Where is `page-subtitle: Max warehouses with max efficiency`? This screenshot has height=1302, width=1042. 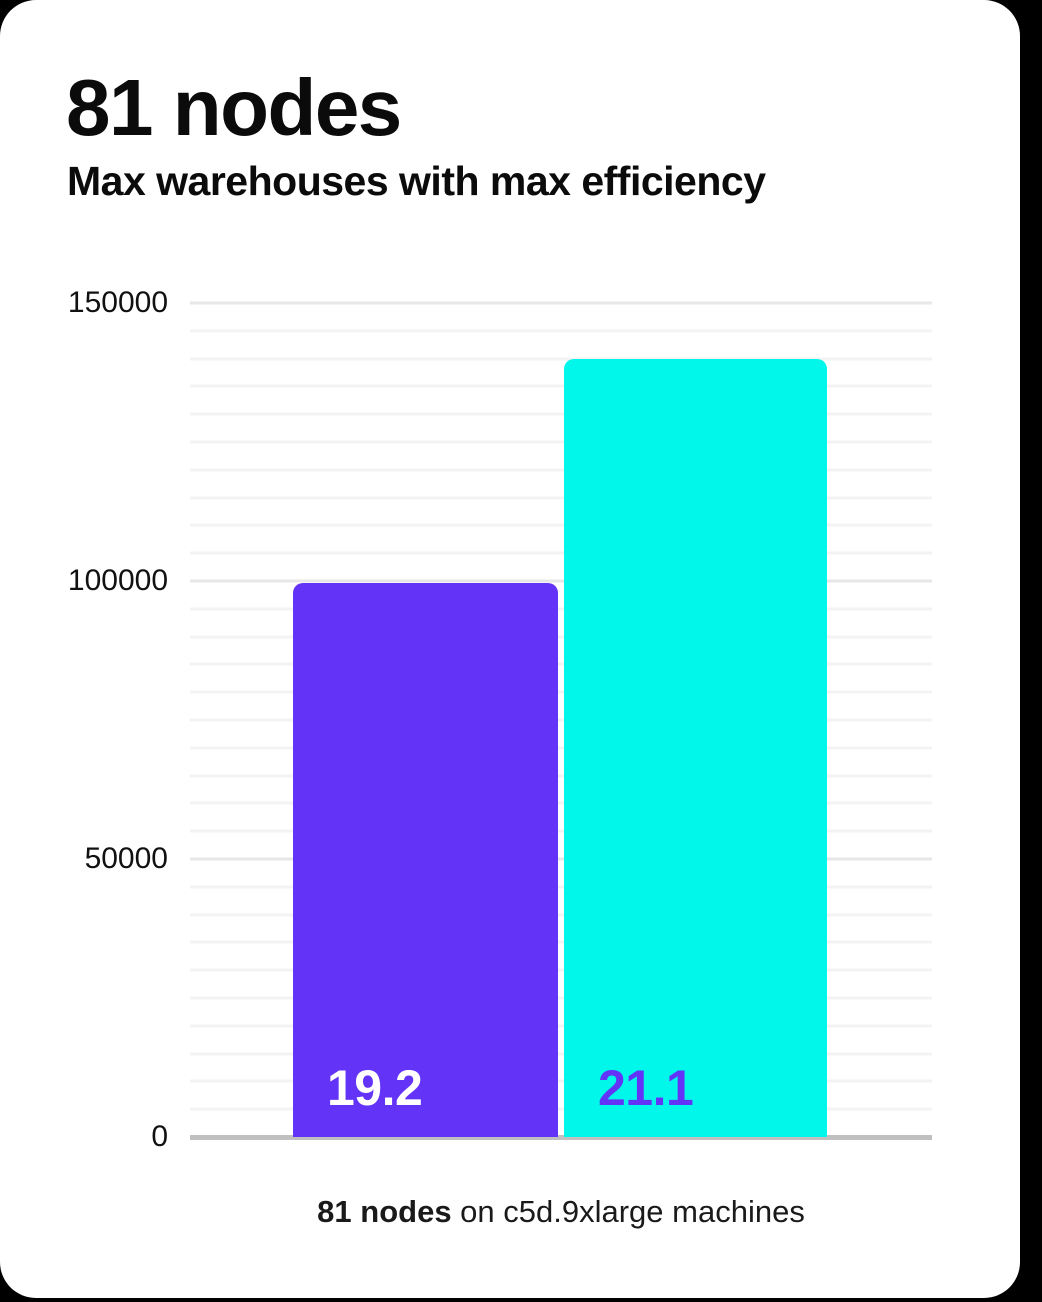 page-subtitle: Max warehouses with max efficiency is located at coordinates (416, 181).